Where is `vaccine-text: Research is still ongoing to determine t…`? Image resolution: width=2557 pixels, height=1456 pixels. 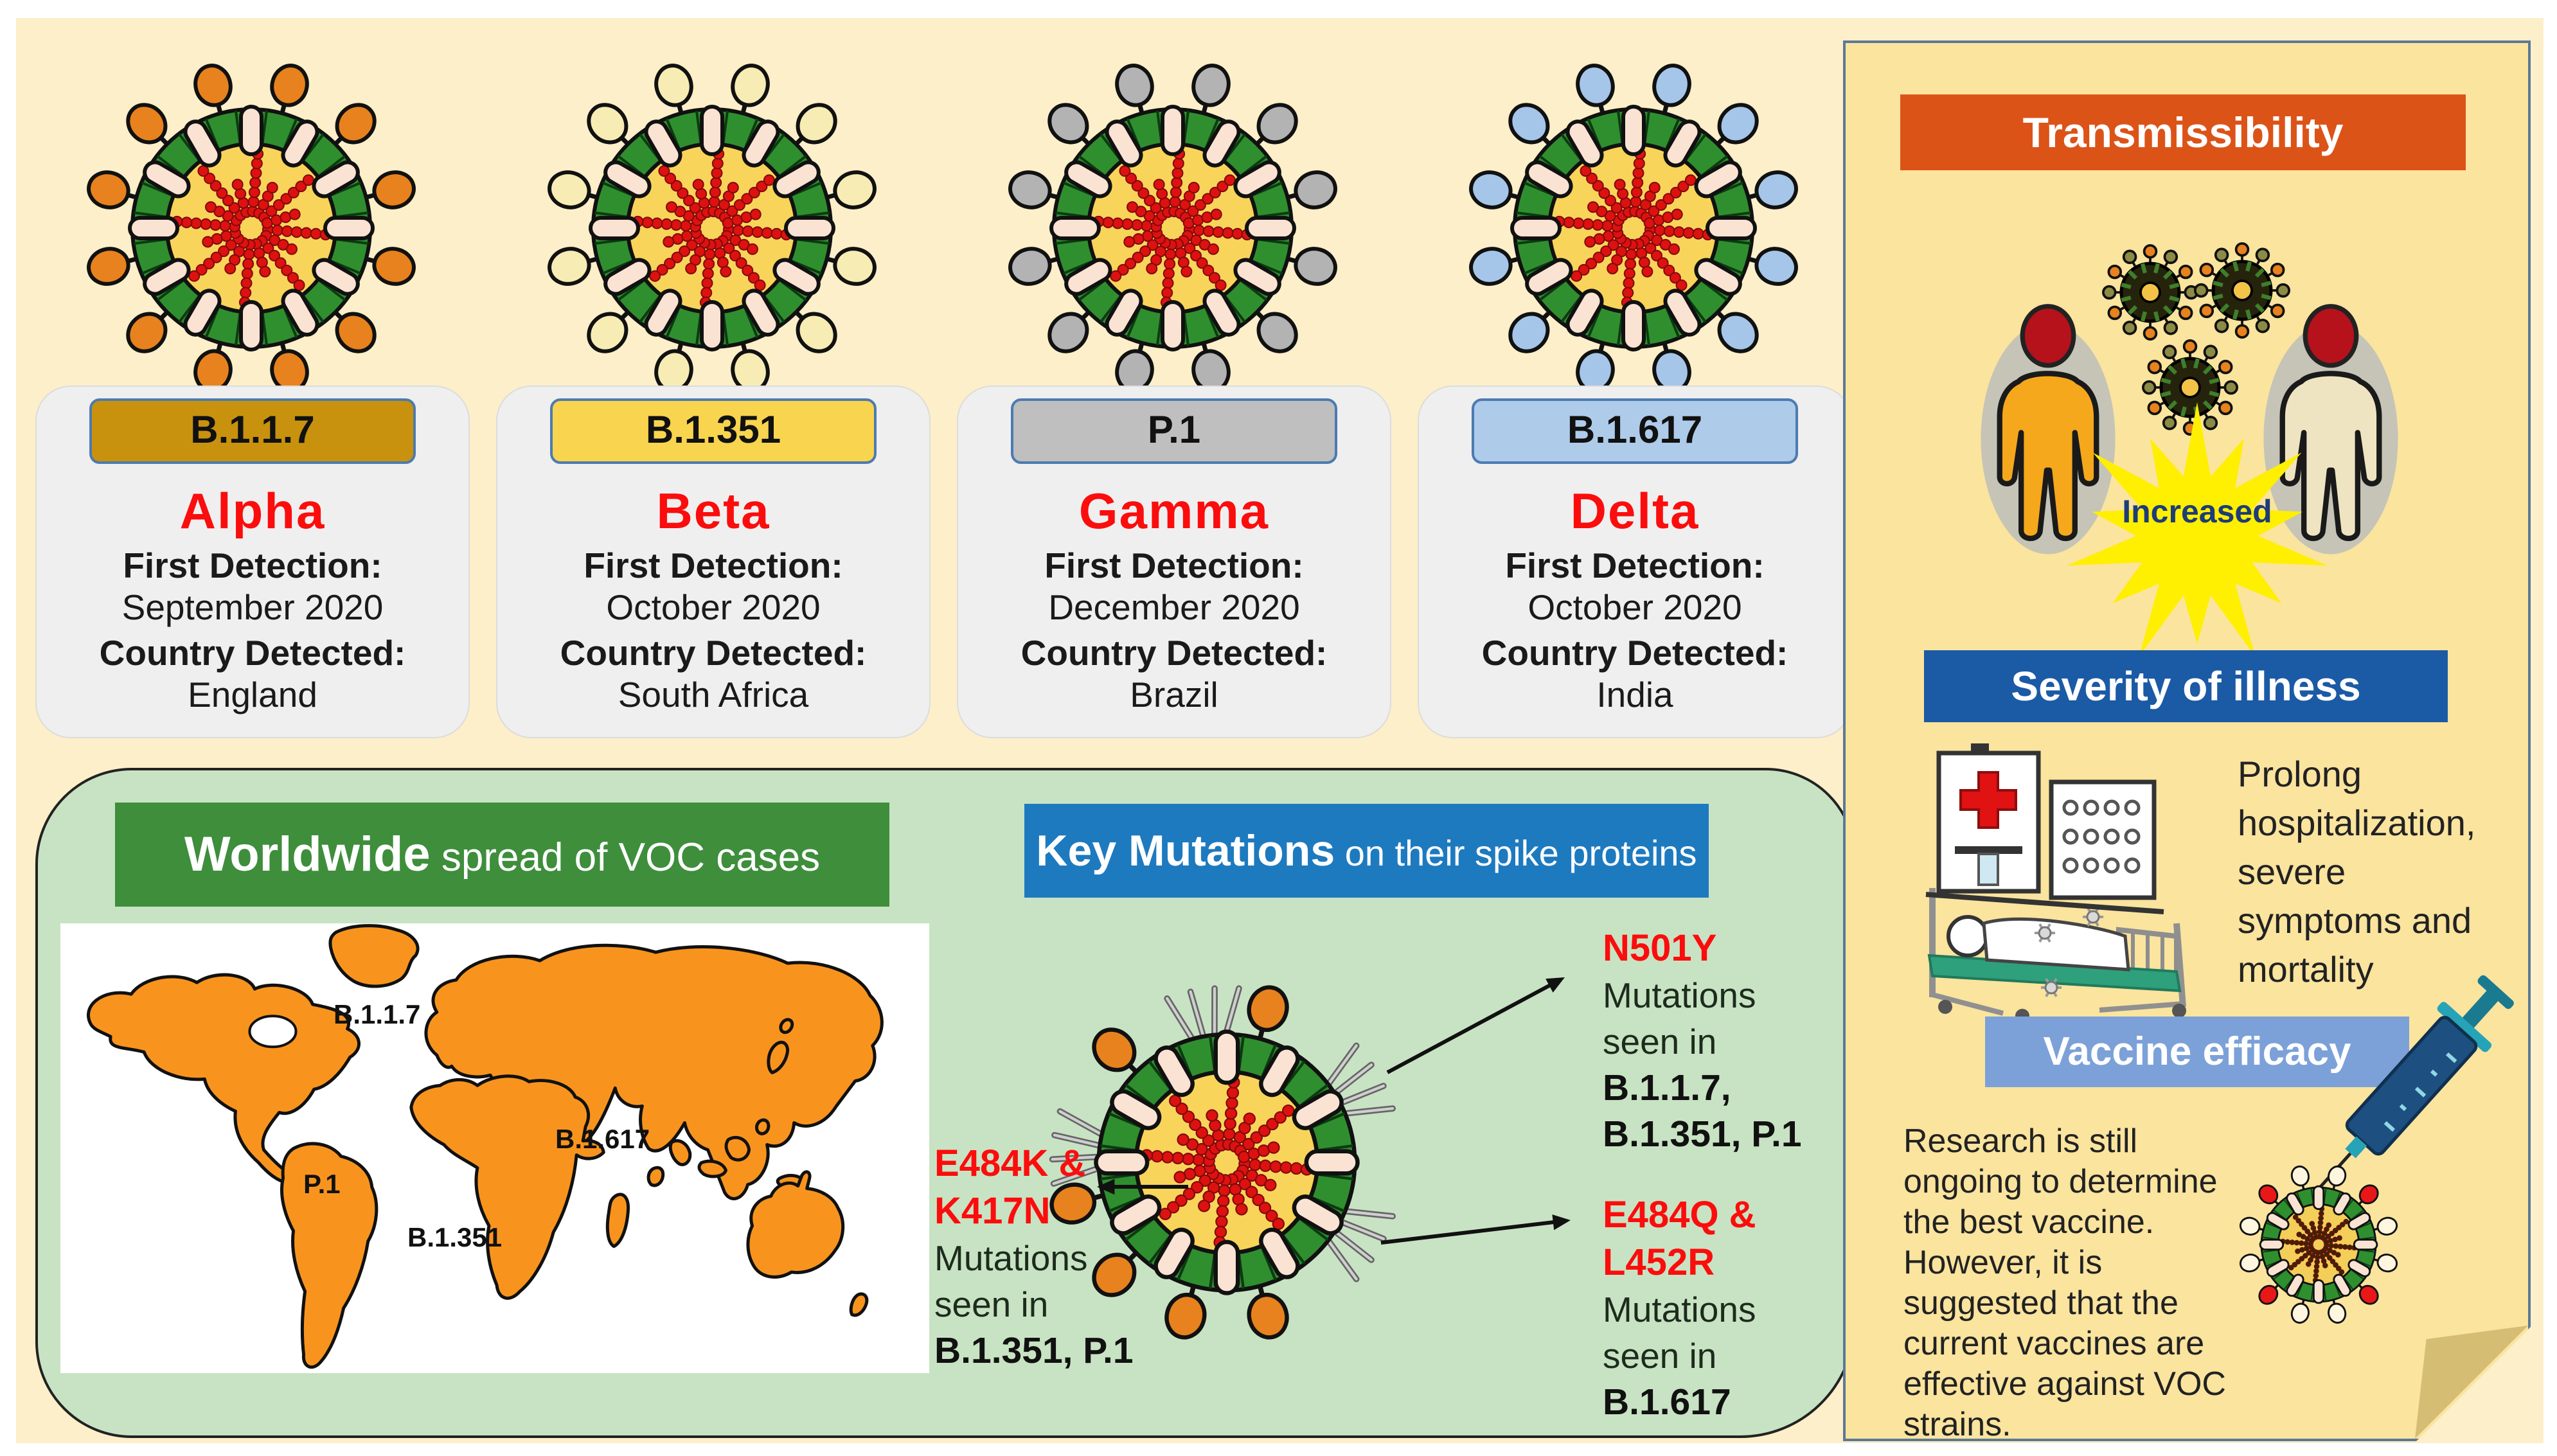
vaccine-text: Research is still ongoing to determine t… is located at coordinates (2064, 1283).